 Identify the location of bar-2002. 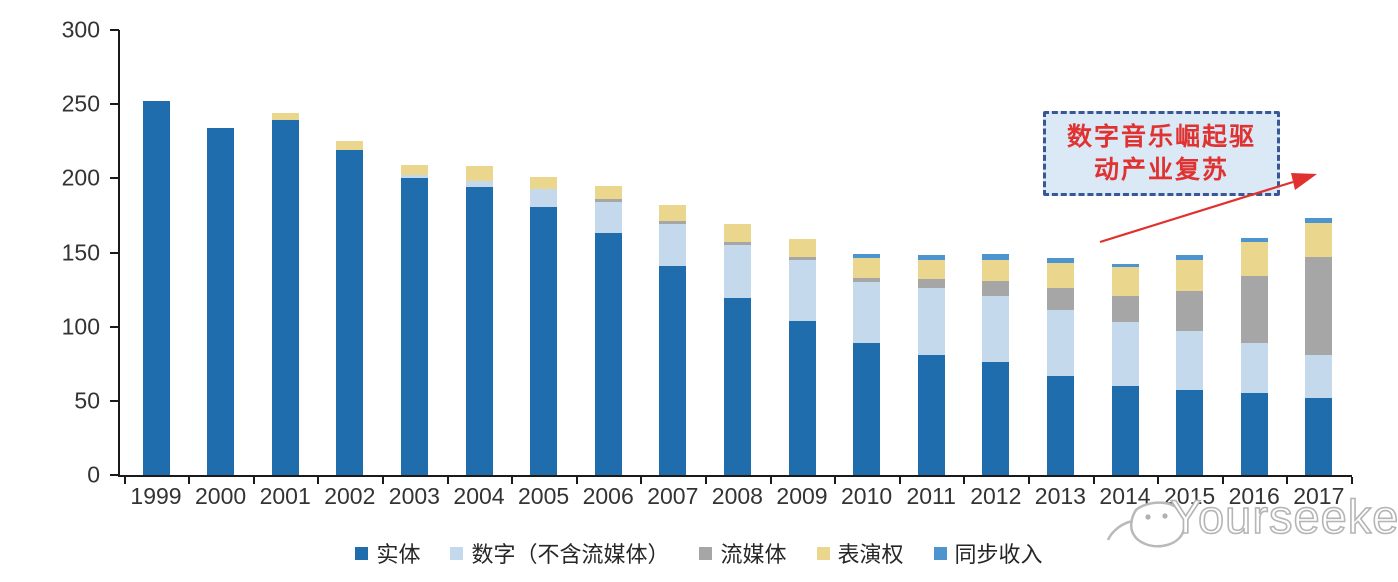
(350, 252).